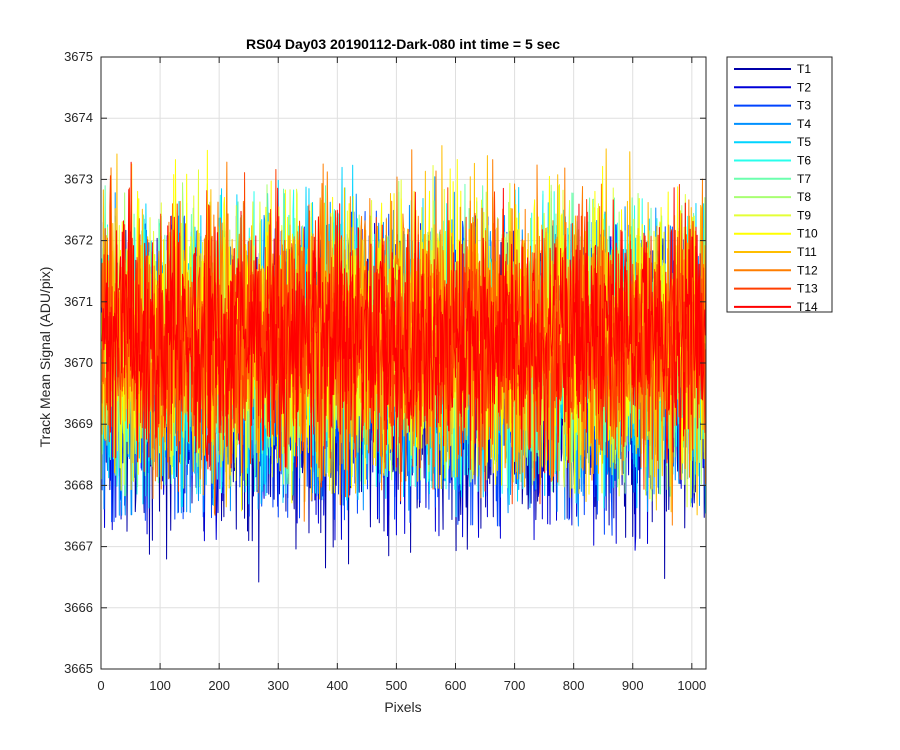 This screenshot has height=750, width=900. I want to click on legend-label-t8: T8, so click(804, 197).